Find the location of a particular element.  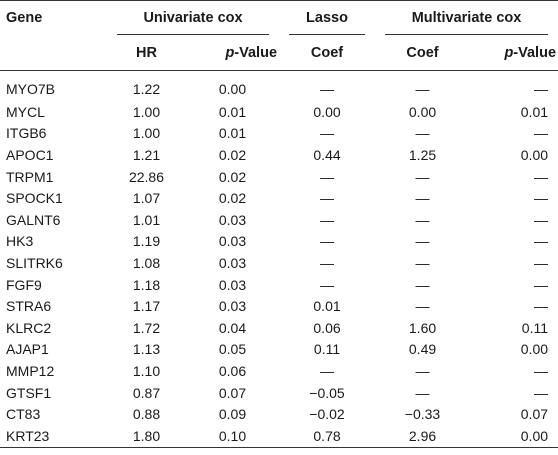

lasso-coef-cell: −0.02 is located at coordinates (327, 414).